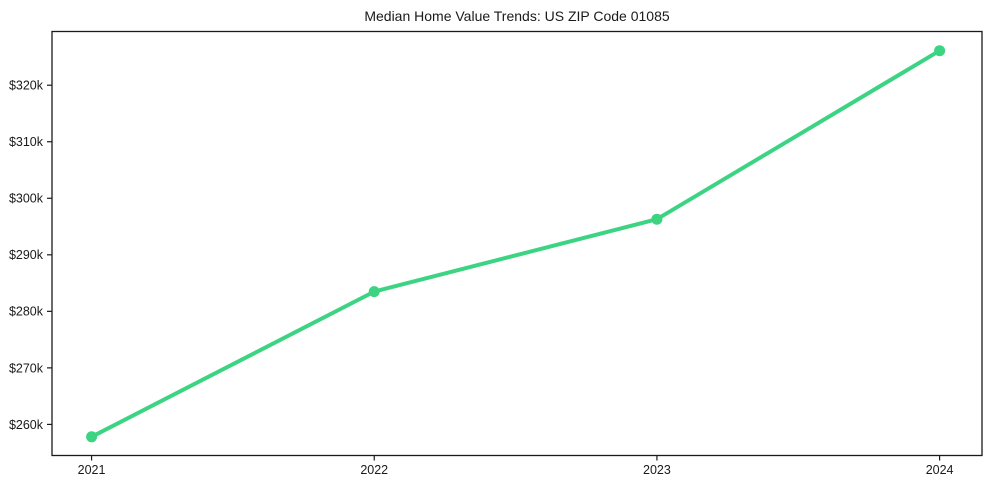 The image size is (990, 490). What do you see at coordinates (940, 470) in the screenshot?
I see `x-tick-label: 2024` at bounding box center [940, 470].